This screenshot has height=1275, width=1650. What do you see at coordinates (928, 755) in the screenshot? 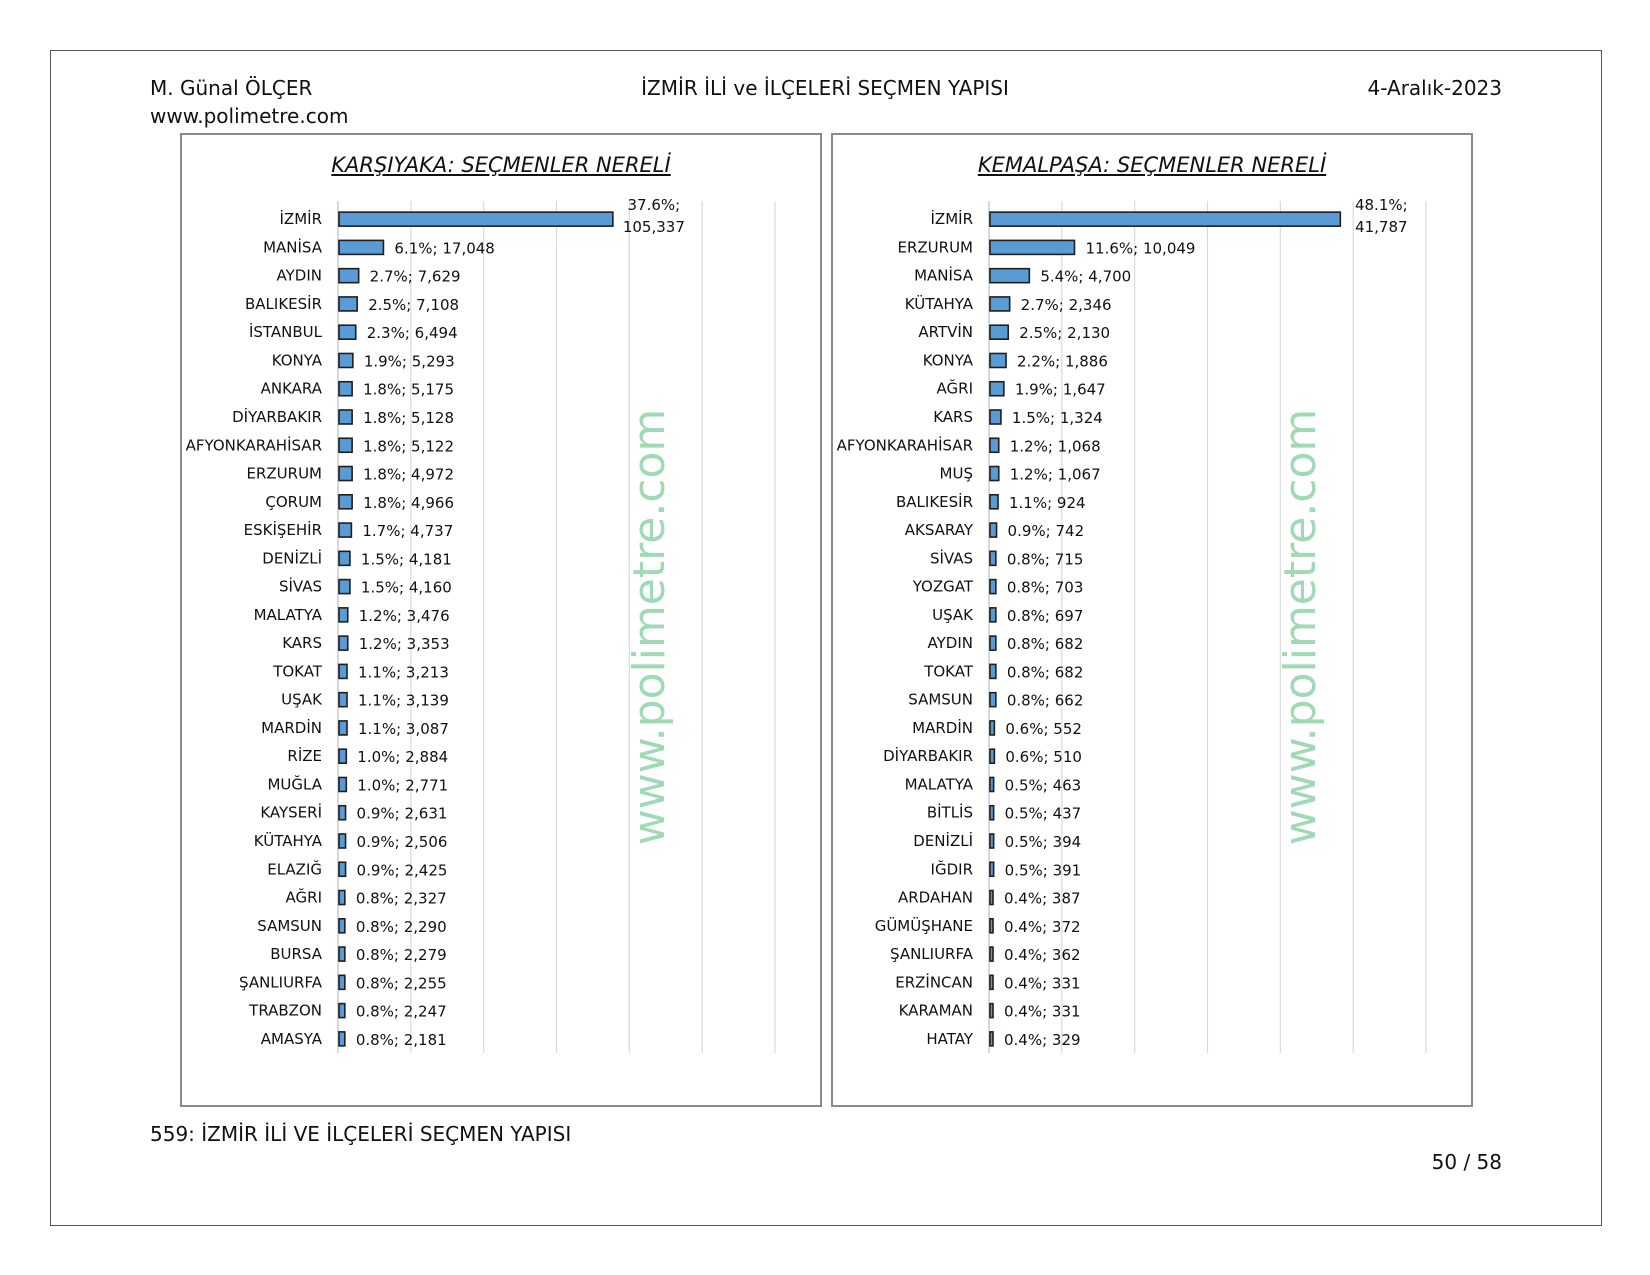
I see `category-label: DİYARBAKIR` at bounding box center [928, 755].